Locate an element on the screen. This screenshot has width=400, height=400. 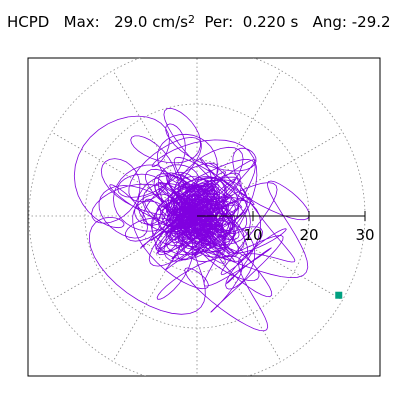
max-label: Max: is located at coordinates (81, 22).